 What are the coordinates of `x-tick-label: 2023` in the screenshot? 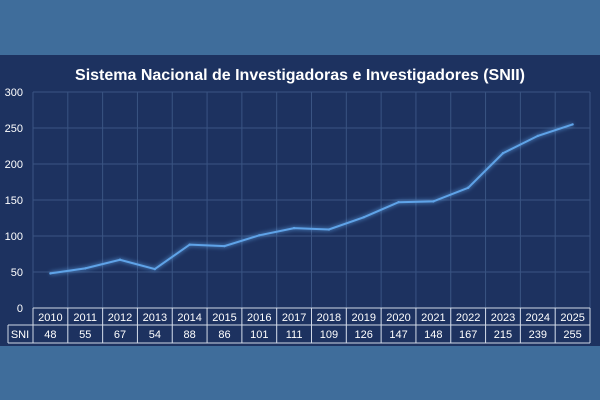 It's located at (503, 318).